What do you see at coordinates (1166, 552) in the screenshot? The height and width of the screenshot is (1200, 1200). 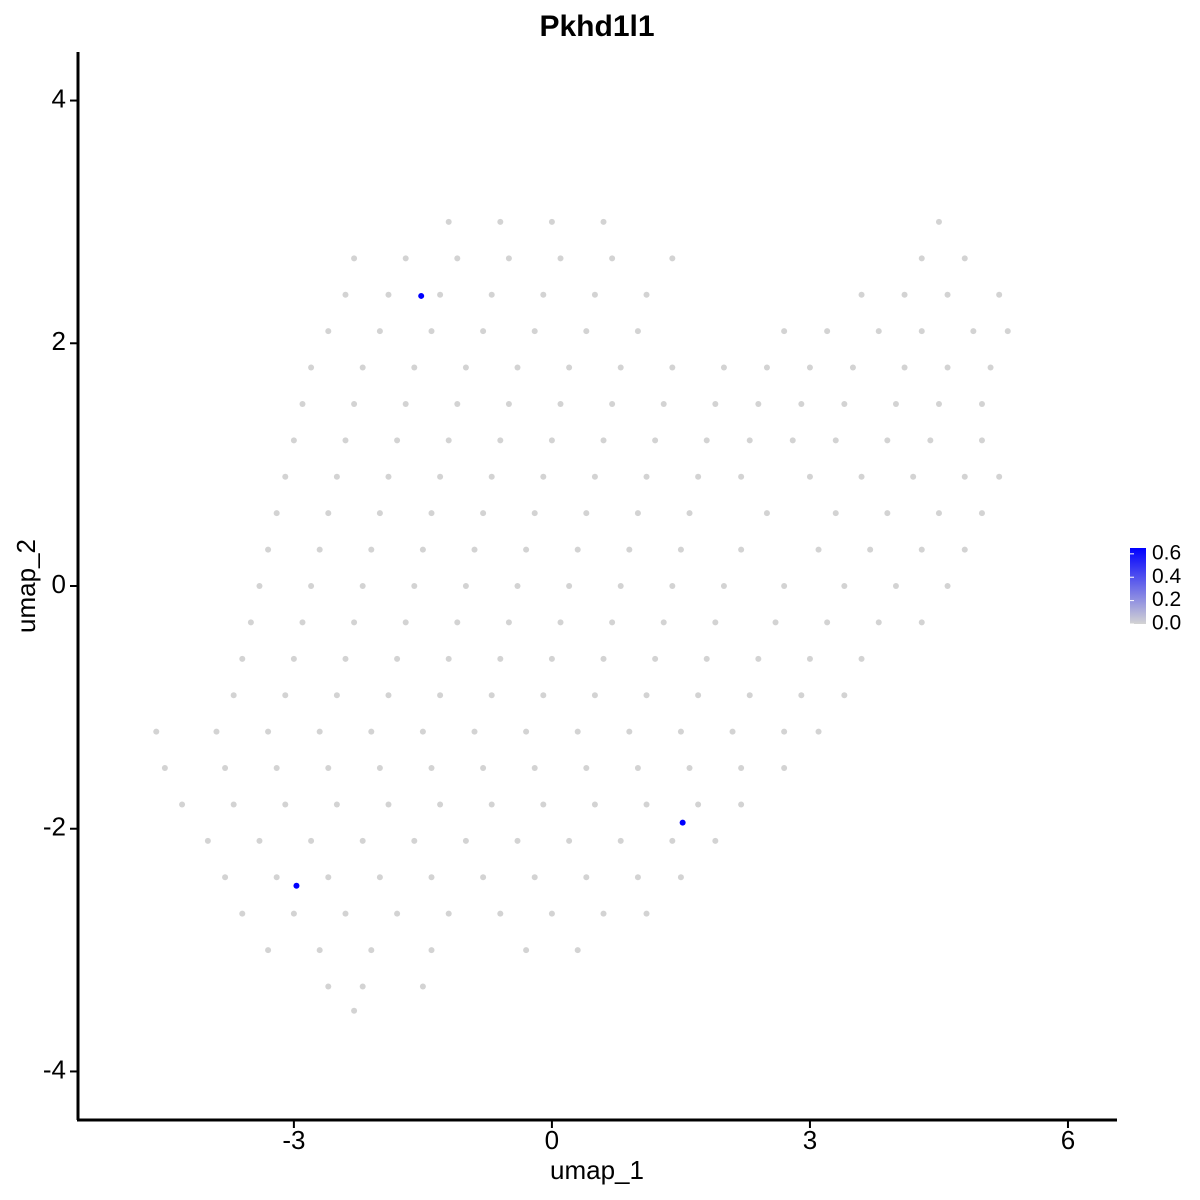 I see `colorbar-label: 0.6` at bounding box center [1166, 552].